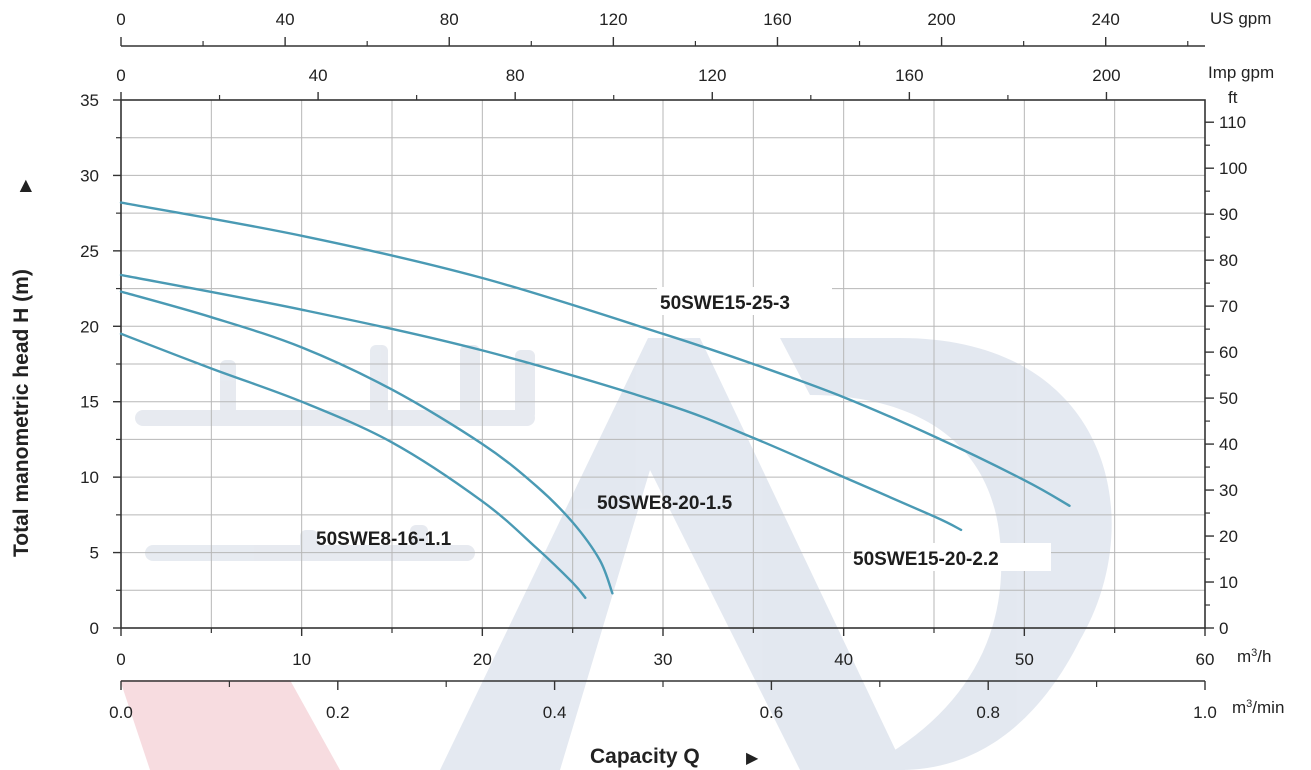  I want to click on y-ft-tick-label: 60, so click(1228, 352).